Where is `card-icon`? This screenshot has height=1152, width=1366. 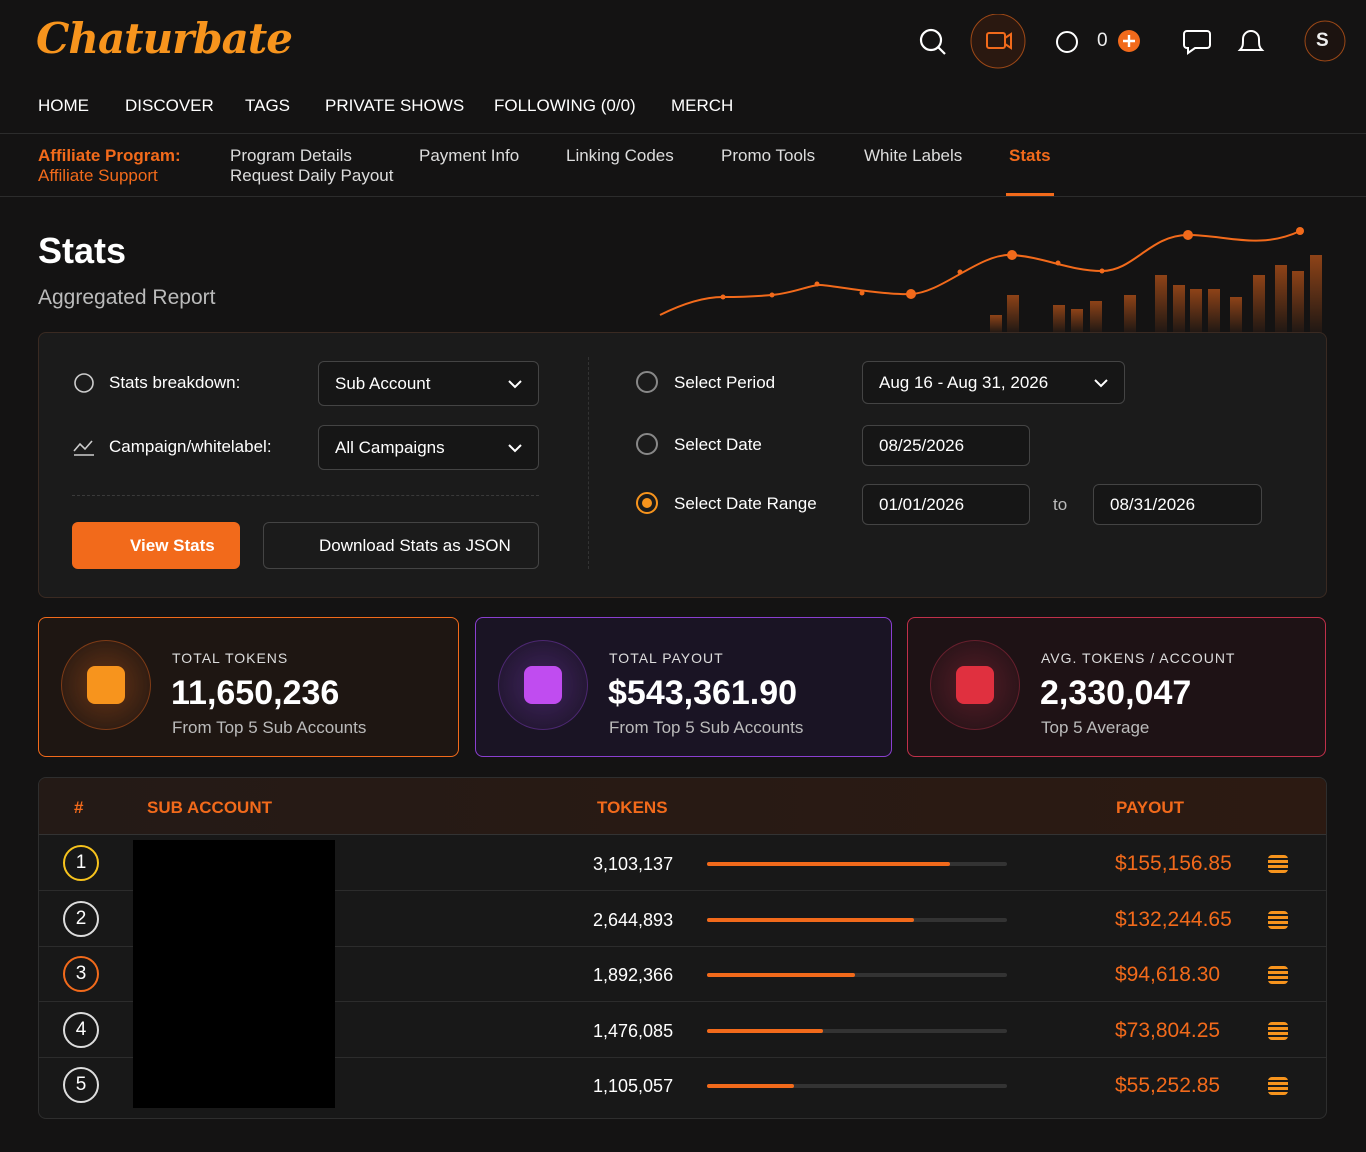 card-icon is located at coordinates (106, 685).